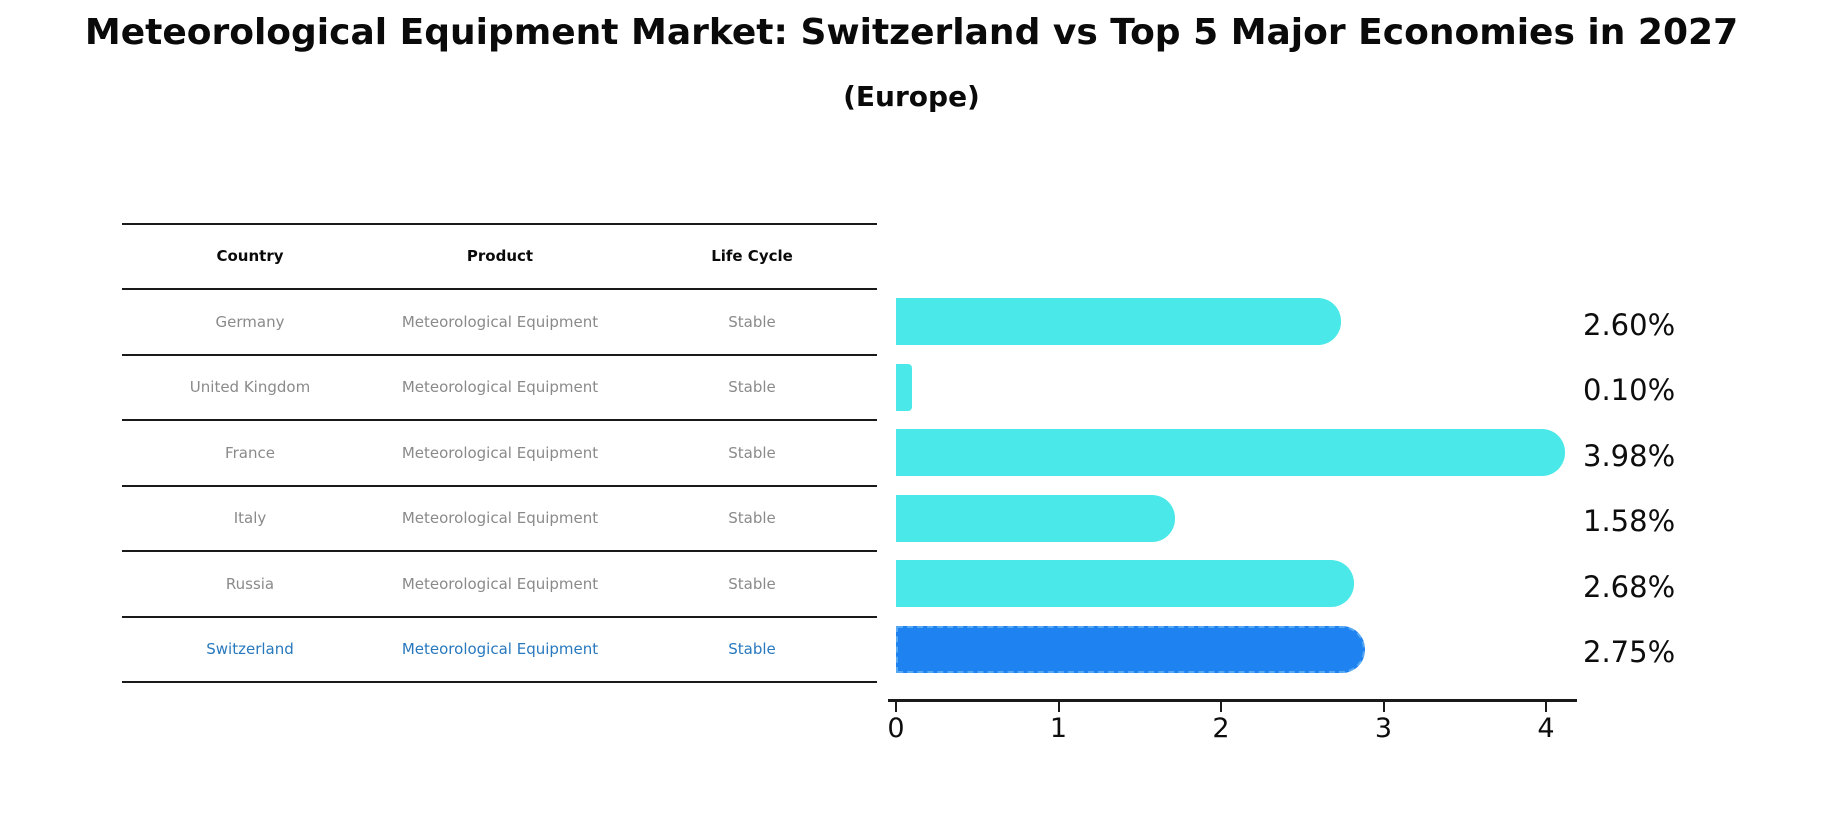 This screenshot has height=823, width=1823. Describe the element at coordinates (500, 321) in the screenshot. I see `table-cell-germany-product: Meteorological Equipment` at that location.